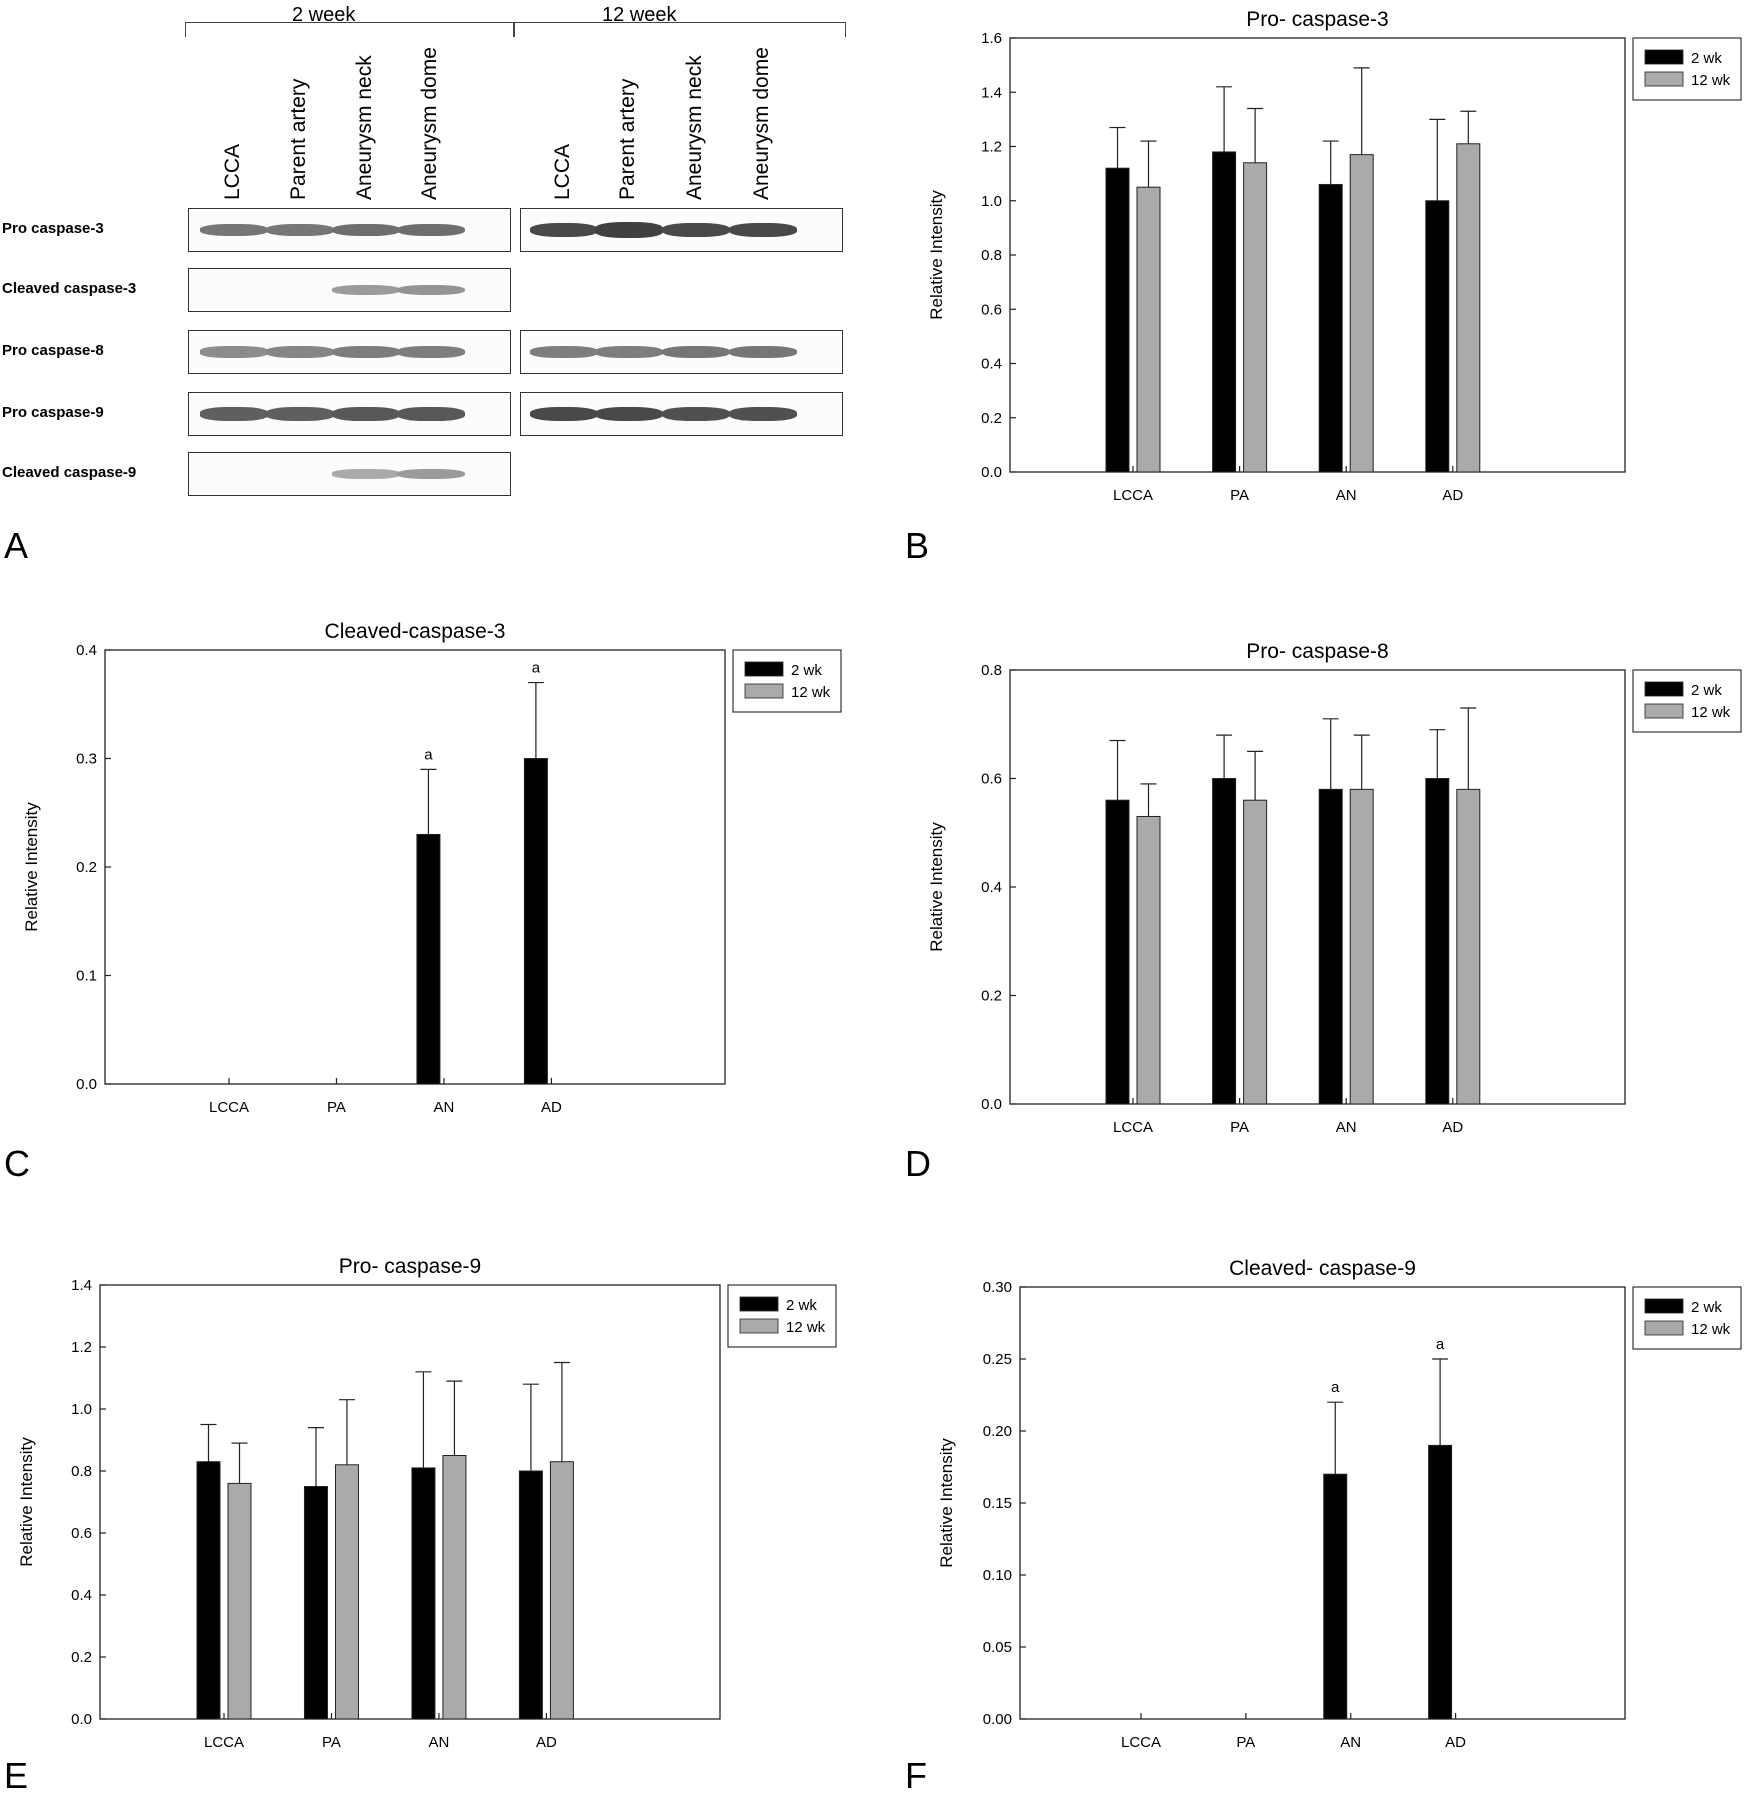 Image resolution: width=1761 pixels, height=1800 pixels. What do you see at coordinates (324, 15) in the screenshot?
I see `group-label-2wk: 2 week` at bounding box center [324, 15].